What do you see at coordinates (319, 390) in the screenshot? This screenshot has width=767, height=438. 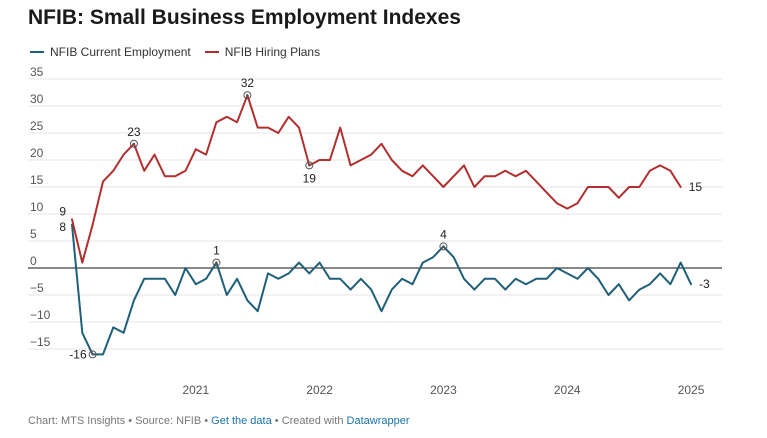 I see `x-tick-label: 2022` at bounding box center [319, 390].